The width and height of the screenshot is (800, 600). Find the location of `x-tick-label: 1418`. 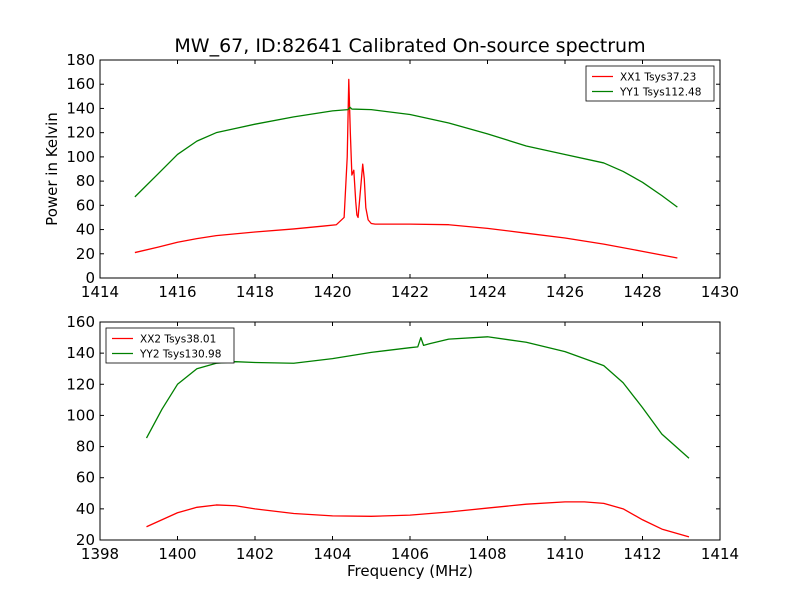

x-tick-label: 1418 is located at coordinates (255, 292).